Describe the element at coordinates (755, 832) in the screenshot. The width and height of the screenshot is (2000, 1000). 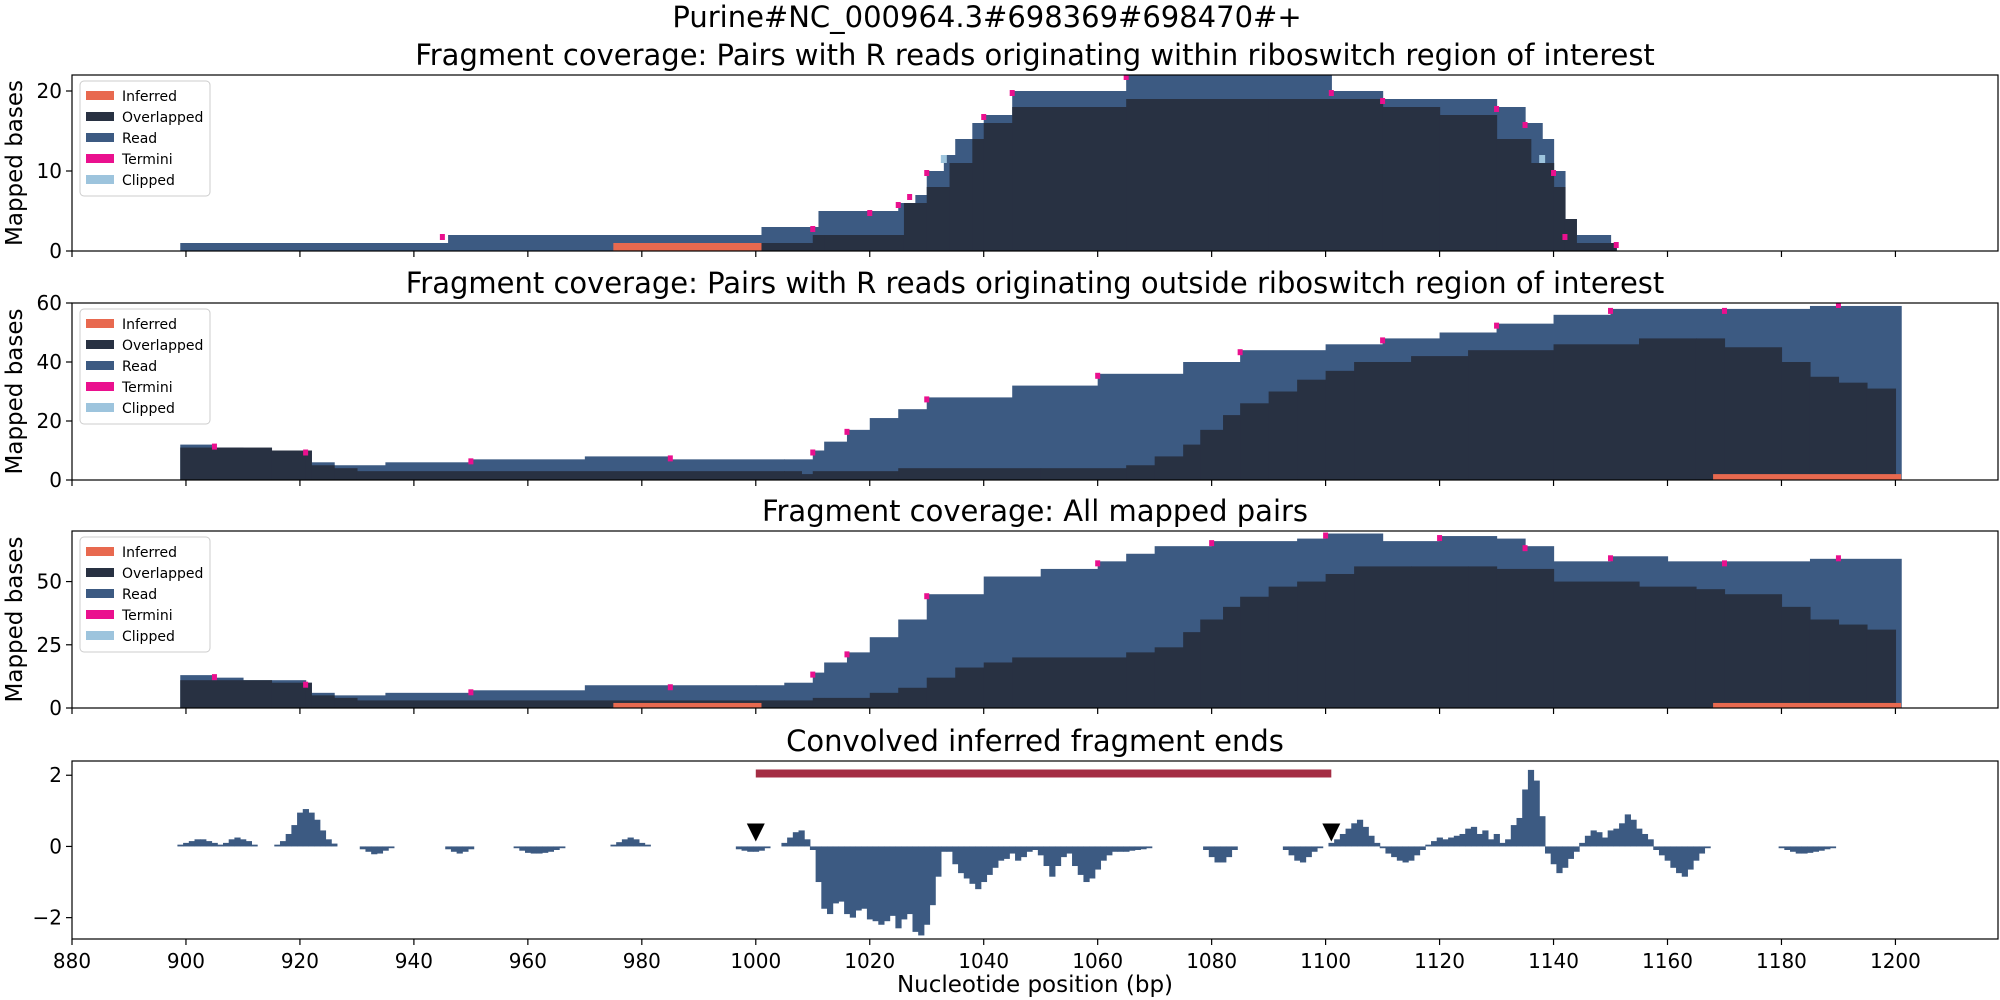
I see `boundary-marker` at that location.